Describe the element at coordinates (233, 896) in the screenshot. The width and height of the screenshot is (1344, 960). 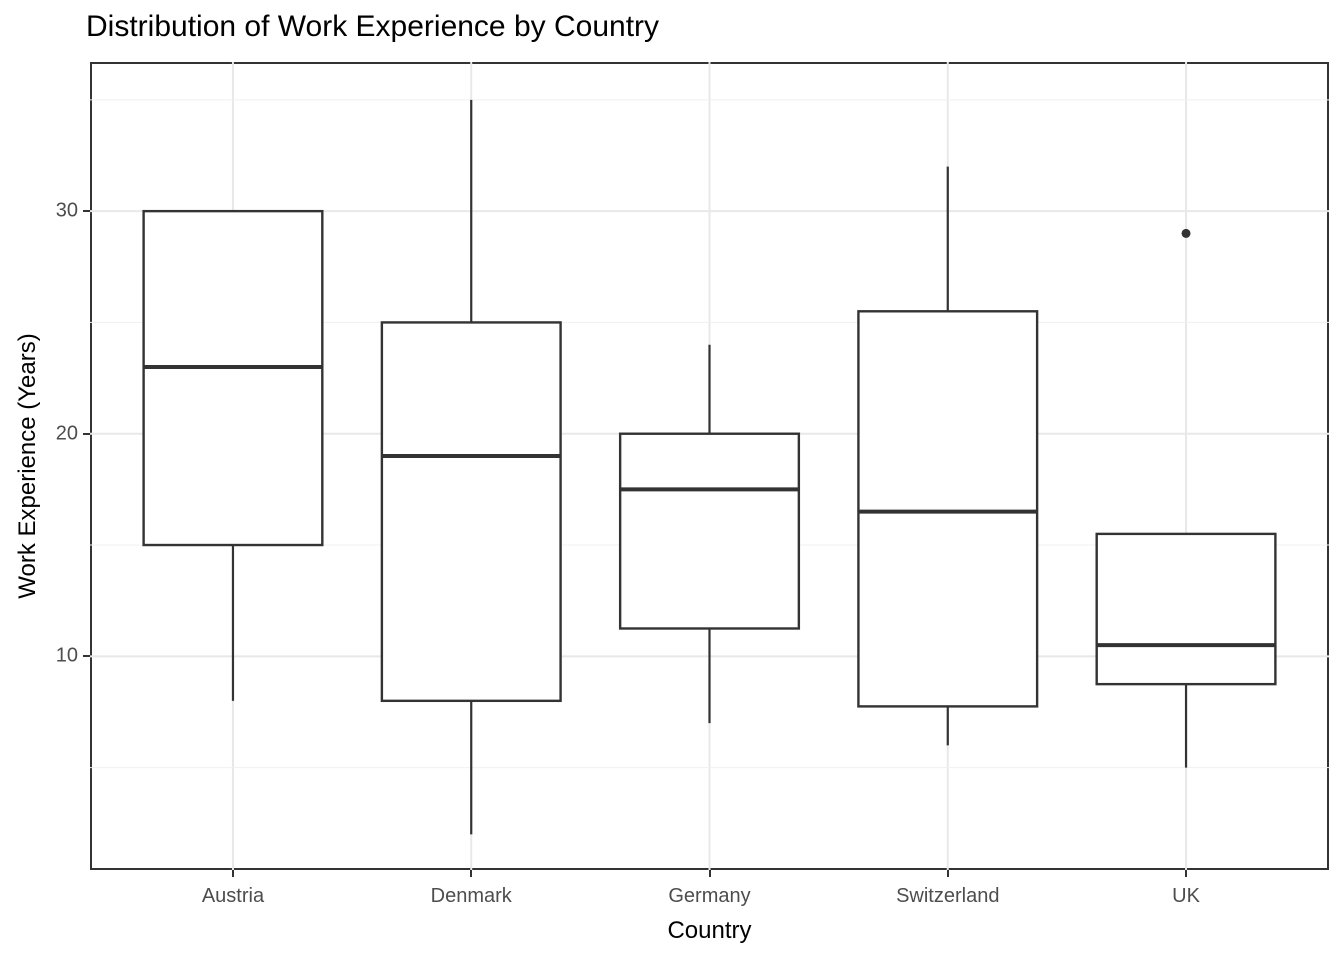
I see `x-tick-label-austria: Austria` at that location.